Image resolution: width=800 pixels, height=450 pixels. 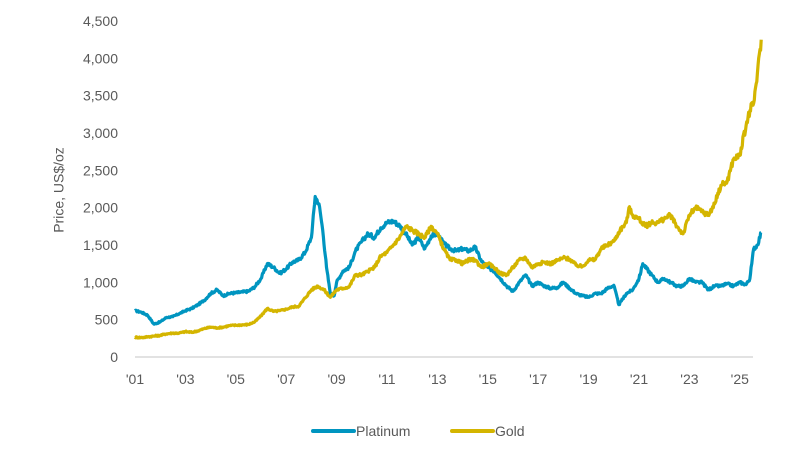 I want to click on y-tick-label: 1,000, so click(x=100, y=282).